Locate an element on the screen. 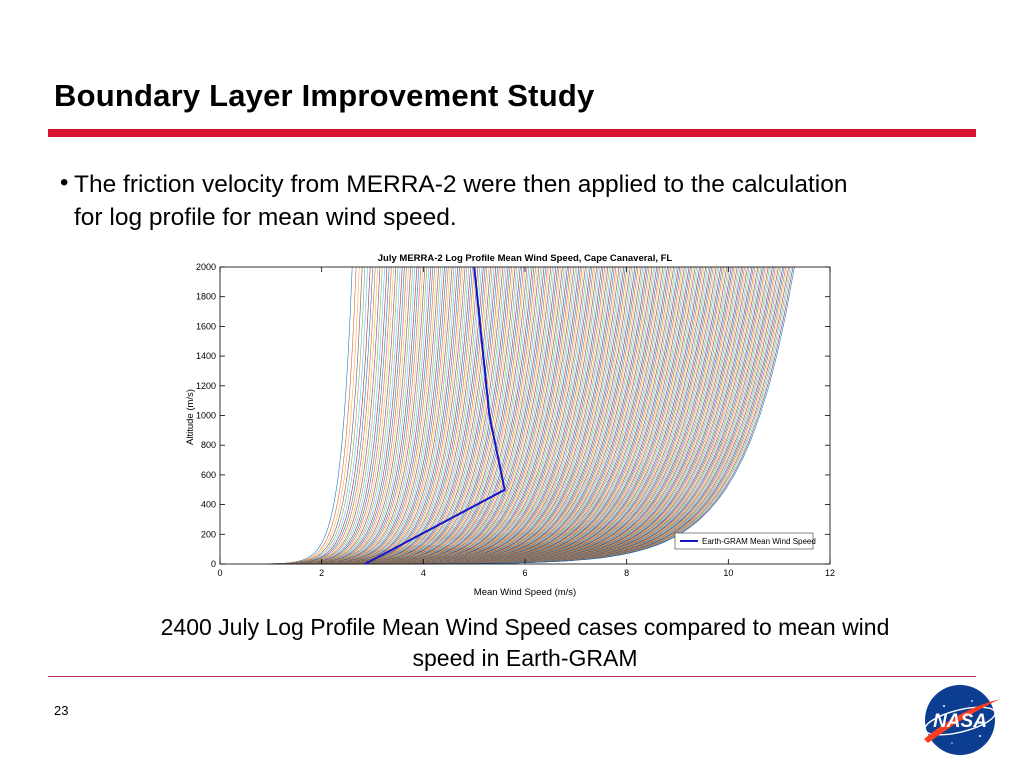 This screenshot has width=1024, height=768. x-tick-label: 10 is located at coordinates (728, 573).